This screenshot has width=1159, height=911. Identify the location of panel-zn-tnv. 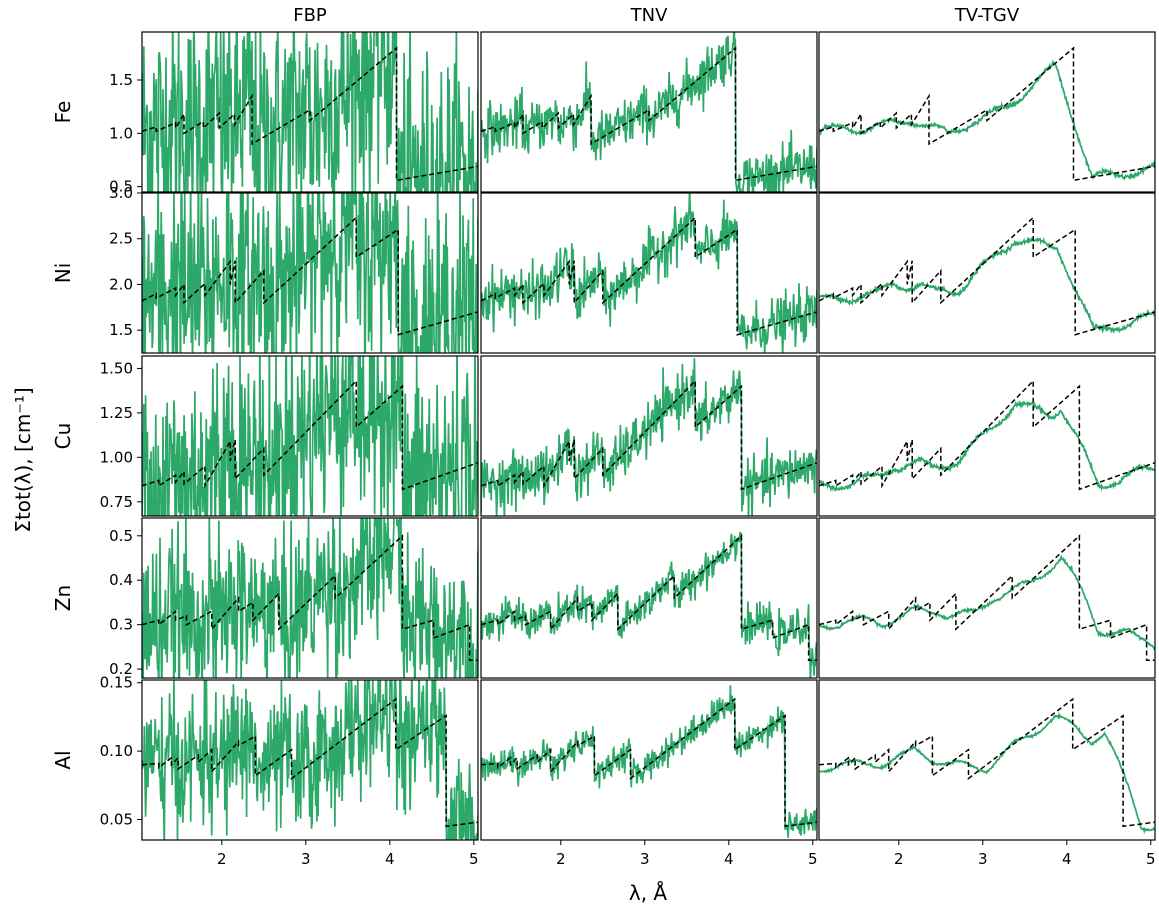
(649, 598).